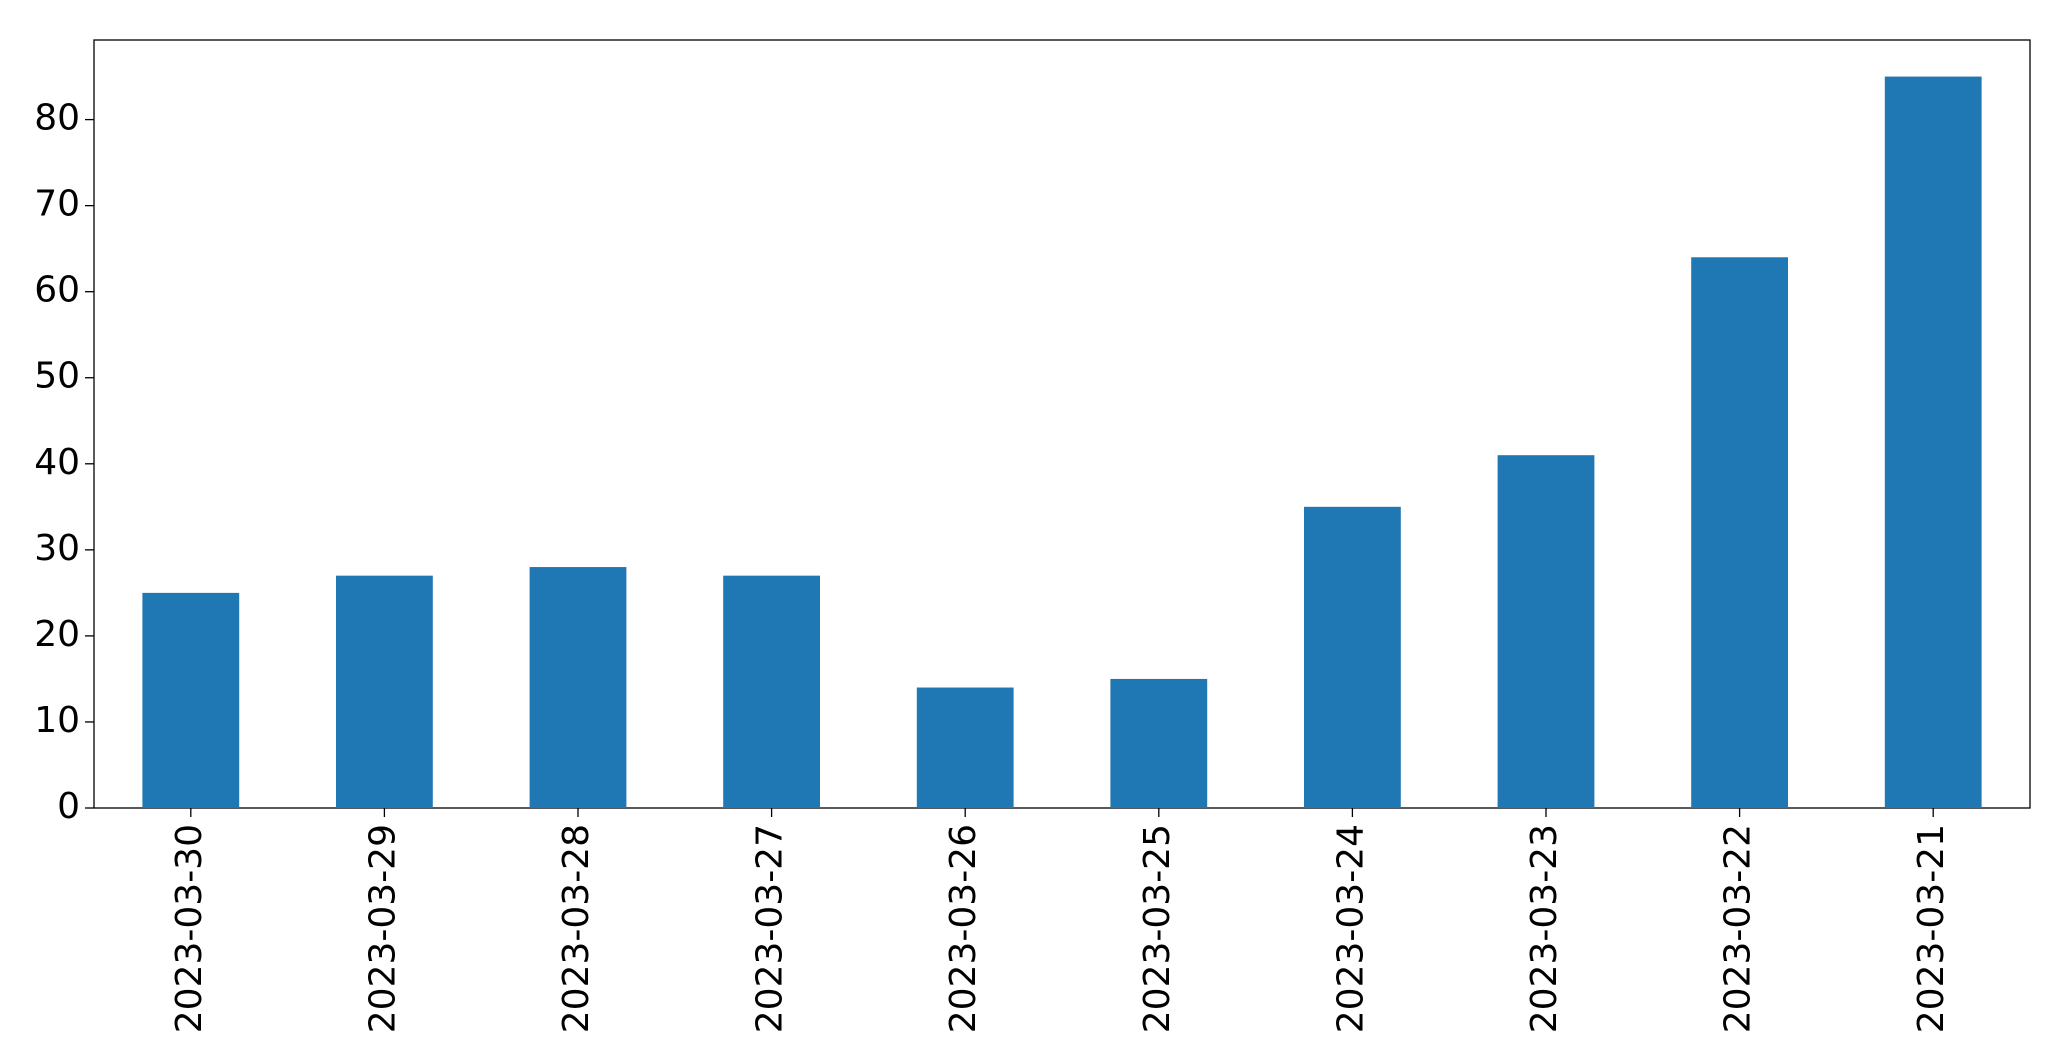 The height and width of the screenshot is (1061, 2071). Describe the element at coordinates (770, 928) in the screenshot. I see `x-tick-label: 2023-03-27` at that location.